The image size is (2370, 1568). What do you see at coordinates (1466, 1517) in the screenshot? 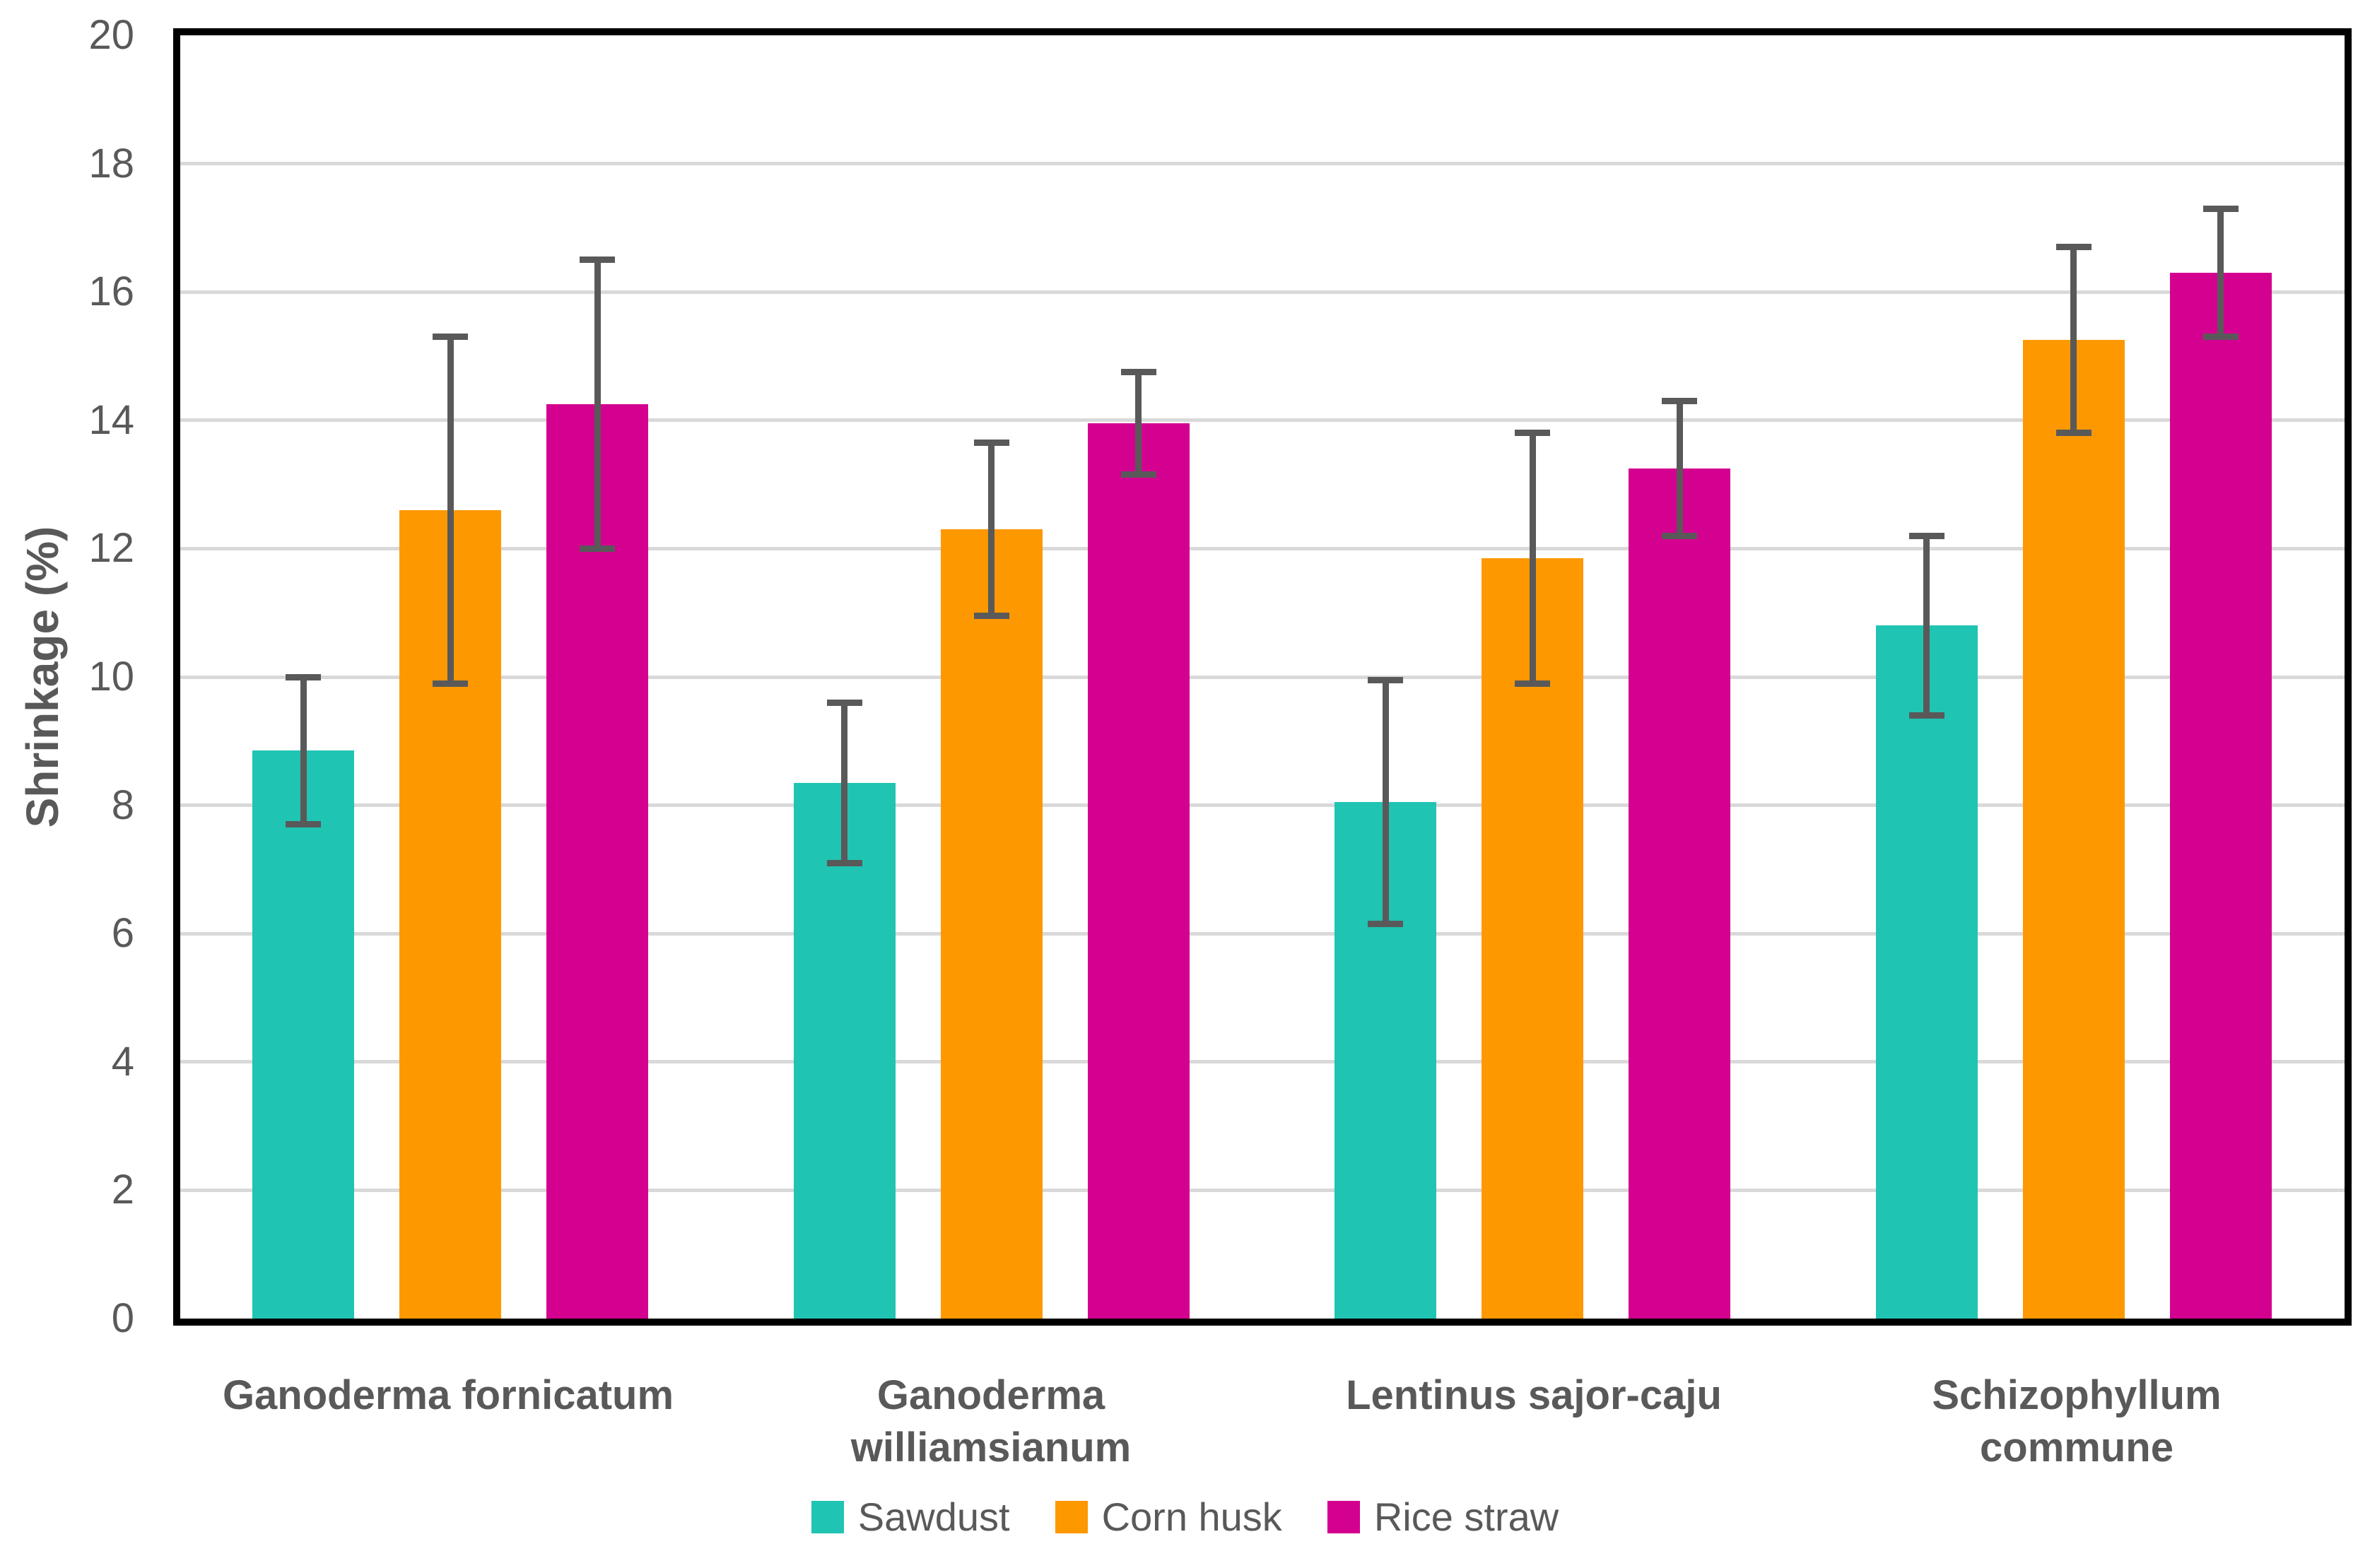
I see `legend-label: Rice straw` at bounding box center [1466, 1517].